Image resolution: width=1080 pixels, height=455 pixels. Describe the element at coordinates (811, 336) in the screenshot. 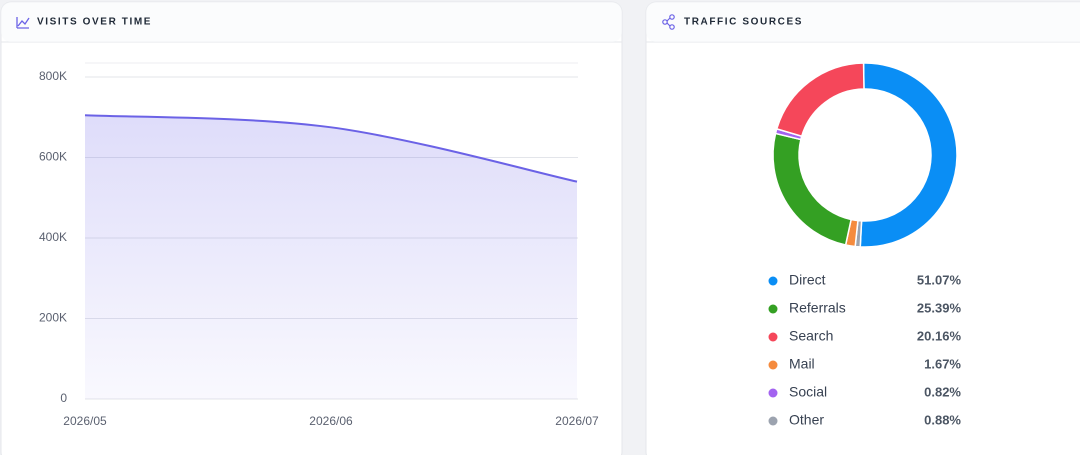

I see `legend-label: Search` at that location.